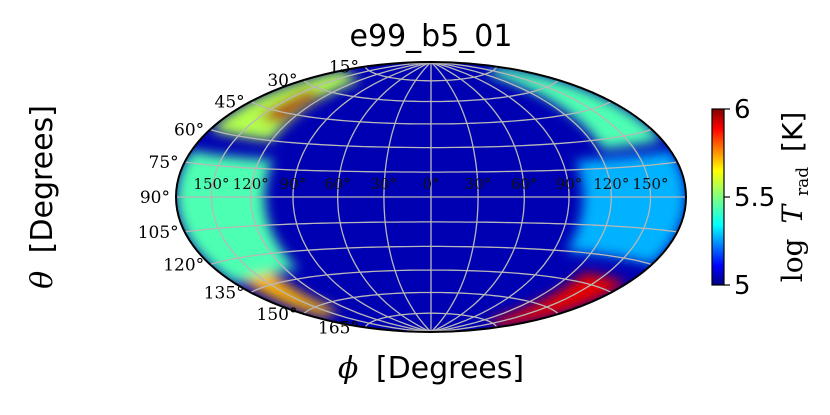  Describe the element at coordinates (742, 110) in the screenshot. I see `colorbar-tick-label: 6` at that location.